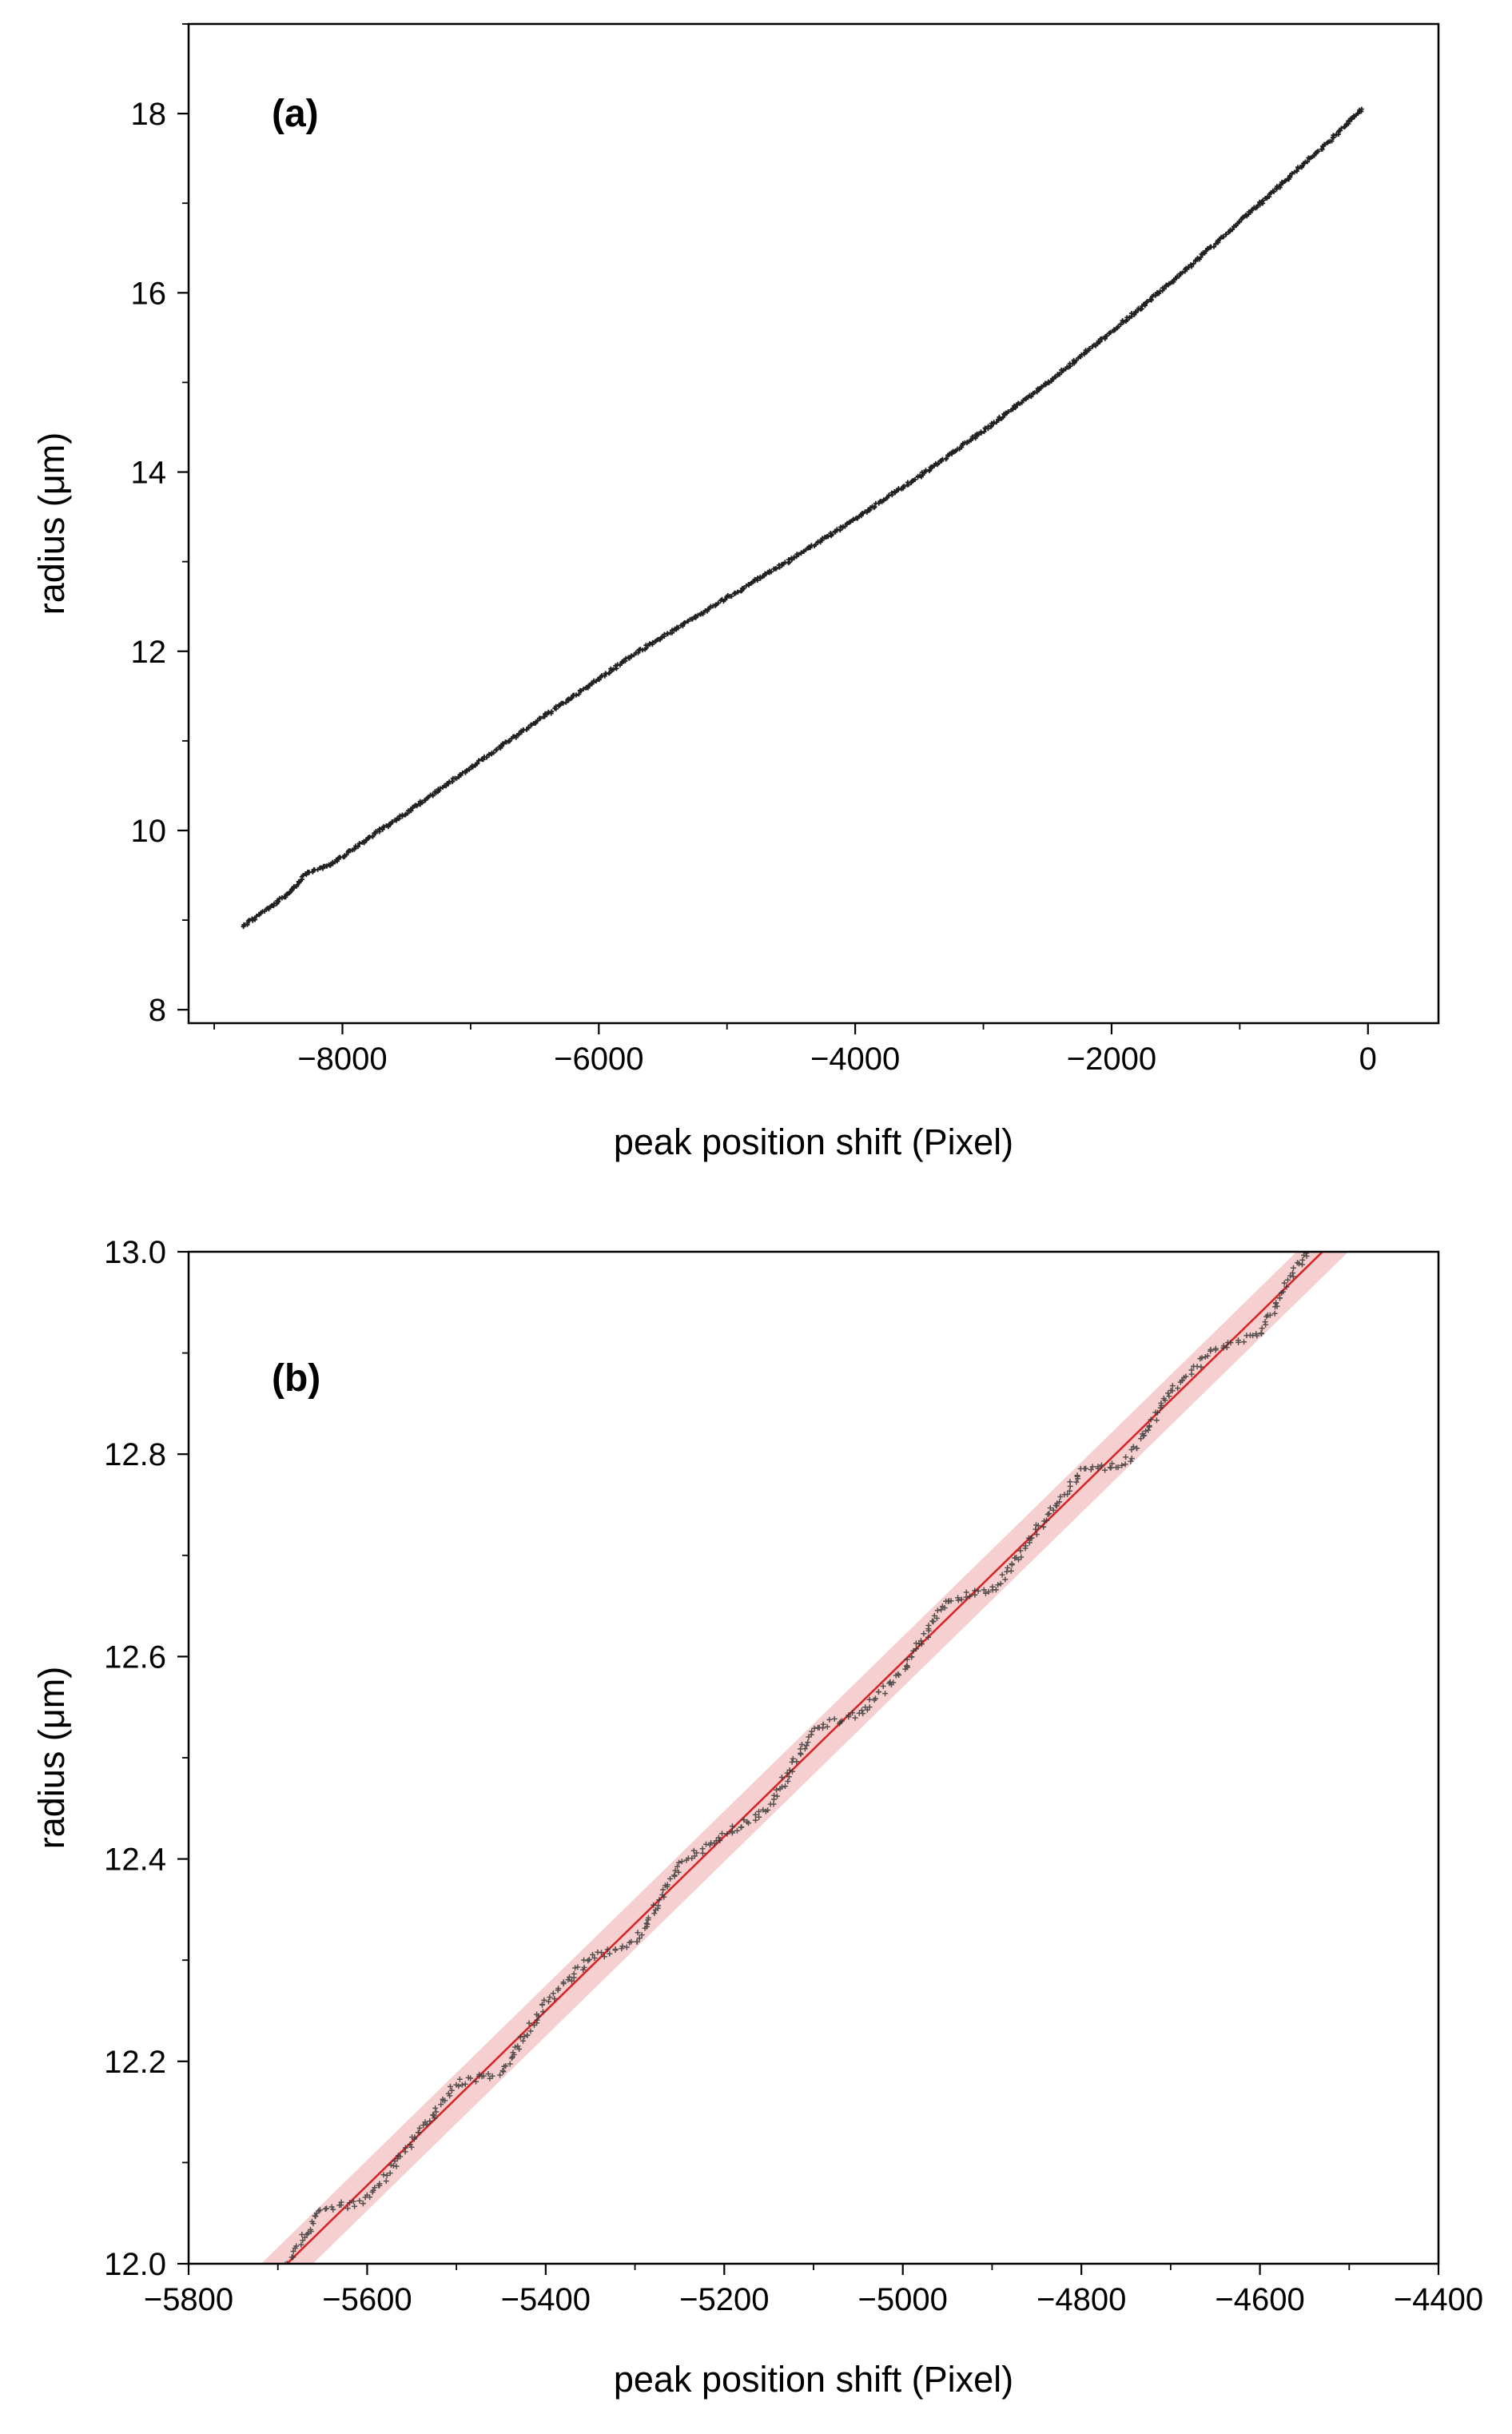 This screenshot has height=2434, width=1512. I want to click on x-tick-label: −5800, so click(188, 2299).